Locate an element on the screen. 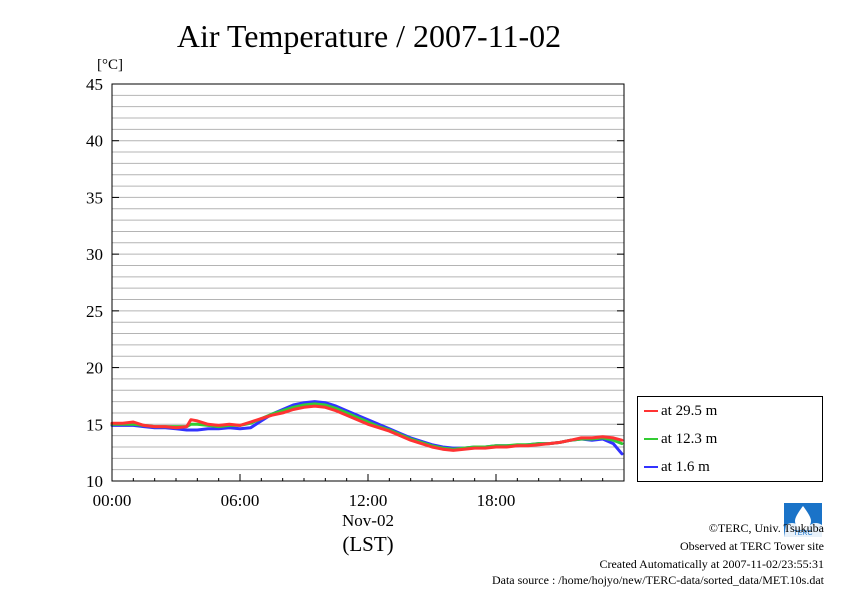 This screenshot has width=842, height=595. x-tick-label: 12:00 is located at coordinates (368, 500).